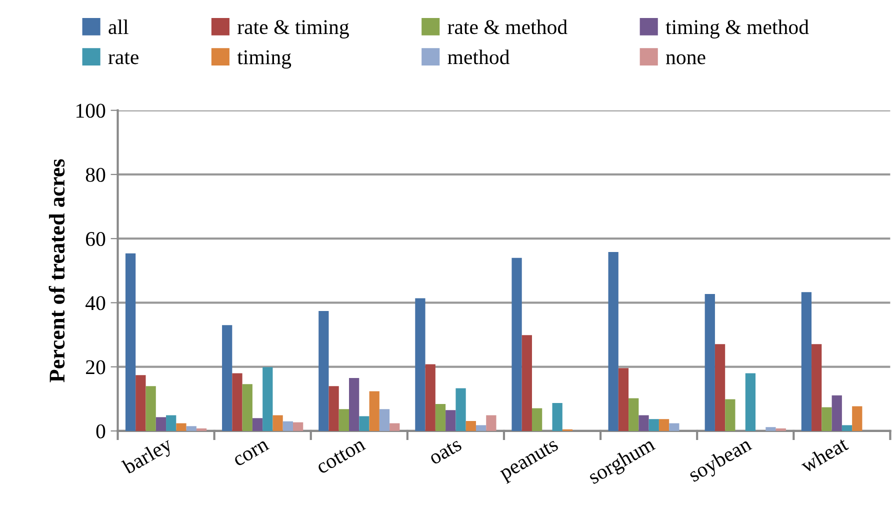 The height and width of the screenshot is (523, 892). What do you see at coordinates (686, 59) in the screenshot?
I see `legend-label: none` at bounding box center [686, 59].